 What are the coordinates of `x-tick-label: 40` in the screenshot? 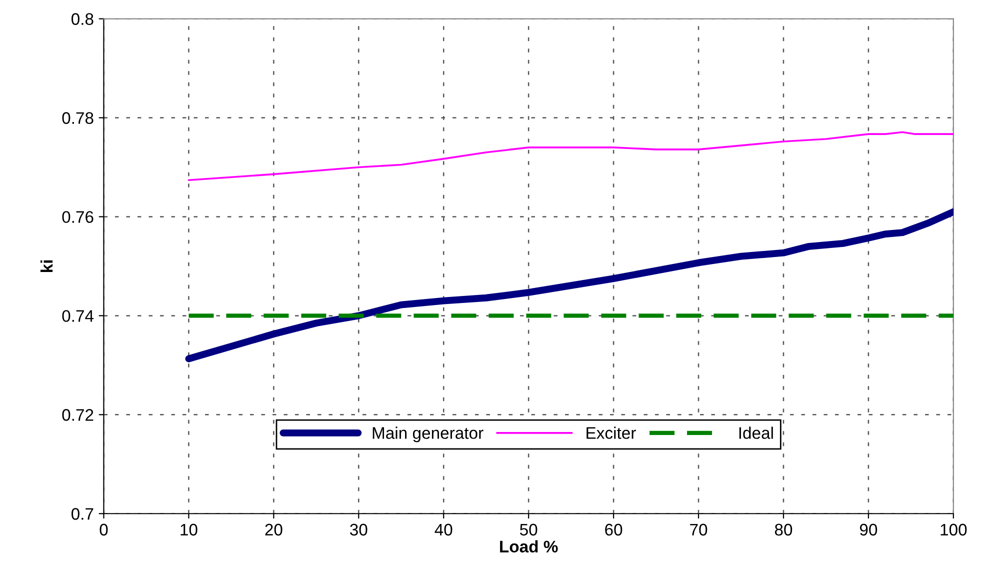 It's located at (443, 530).